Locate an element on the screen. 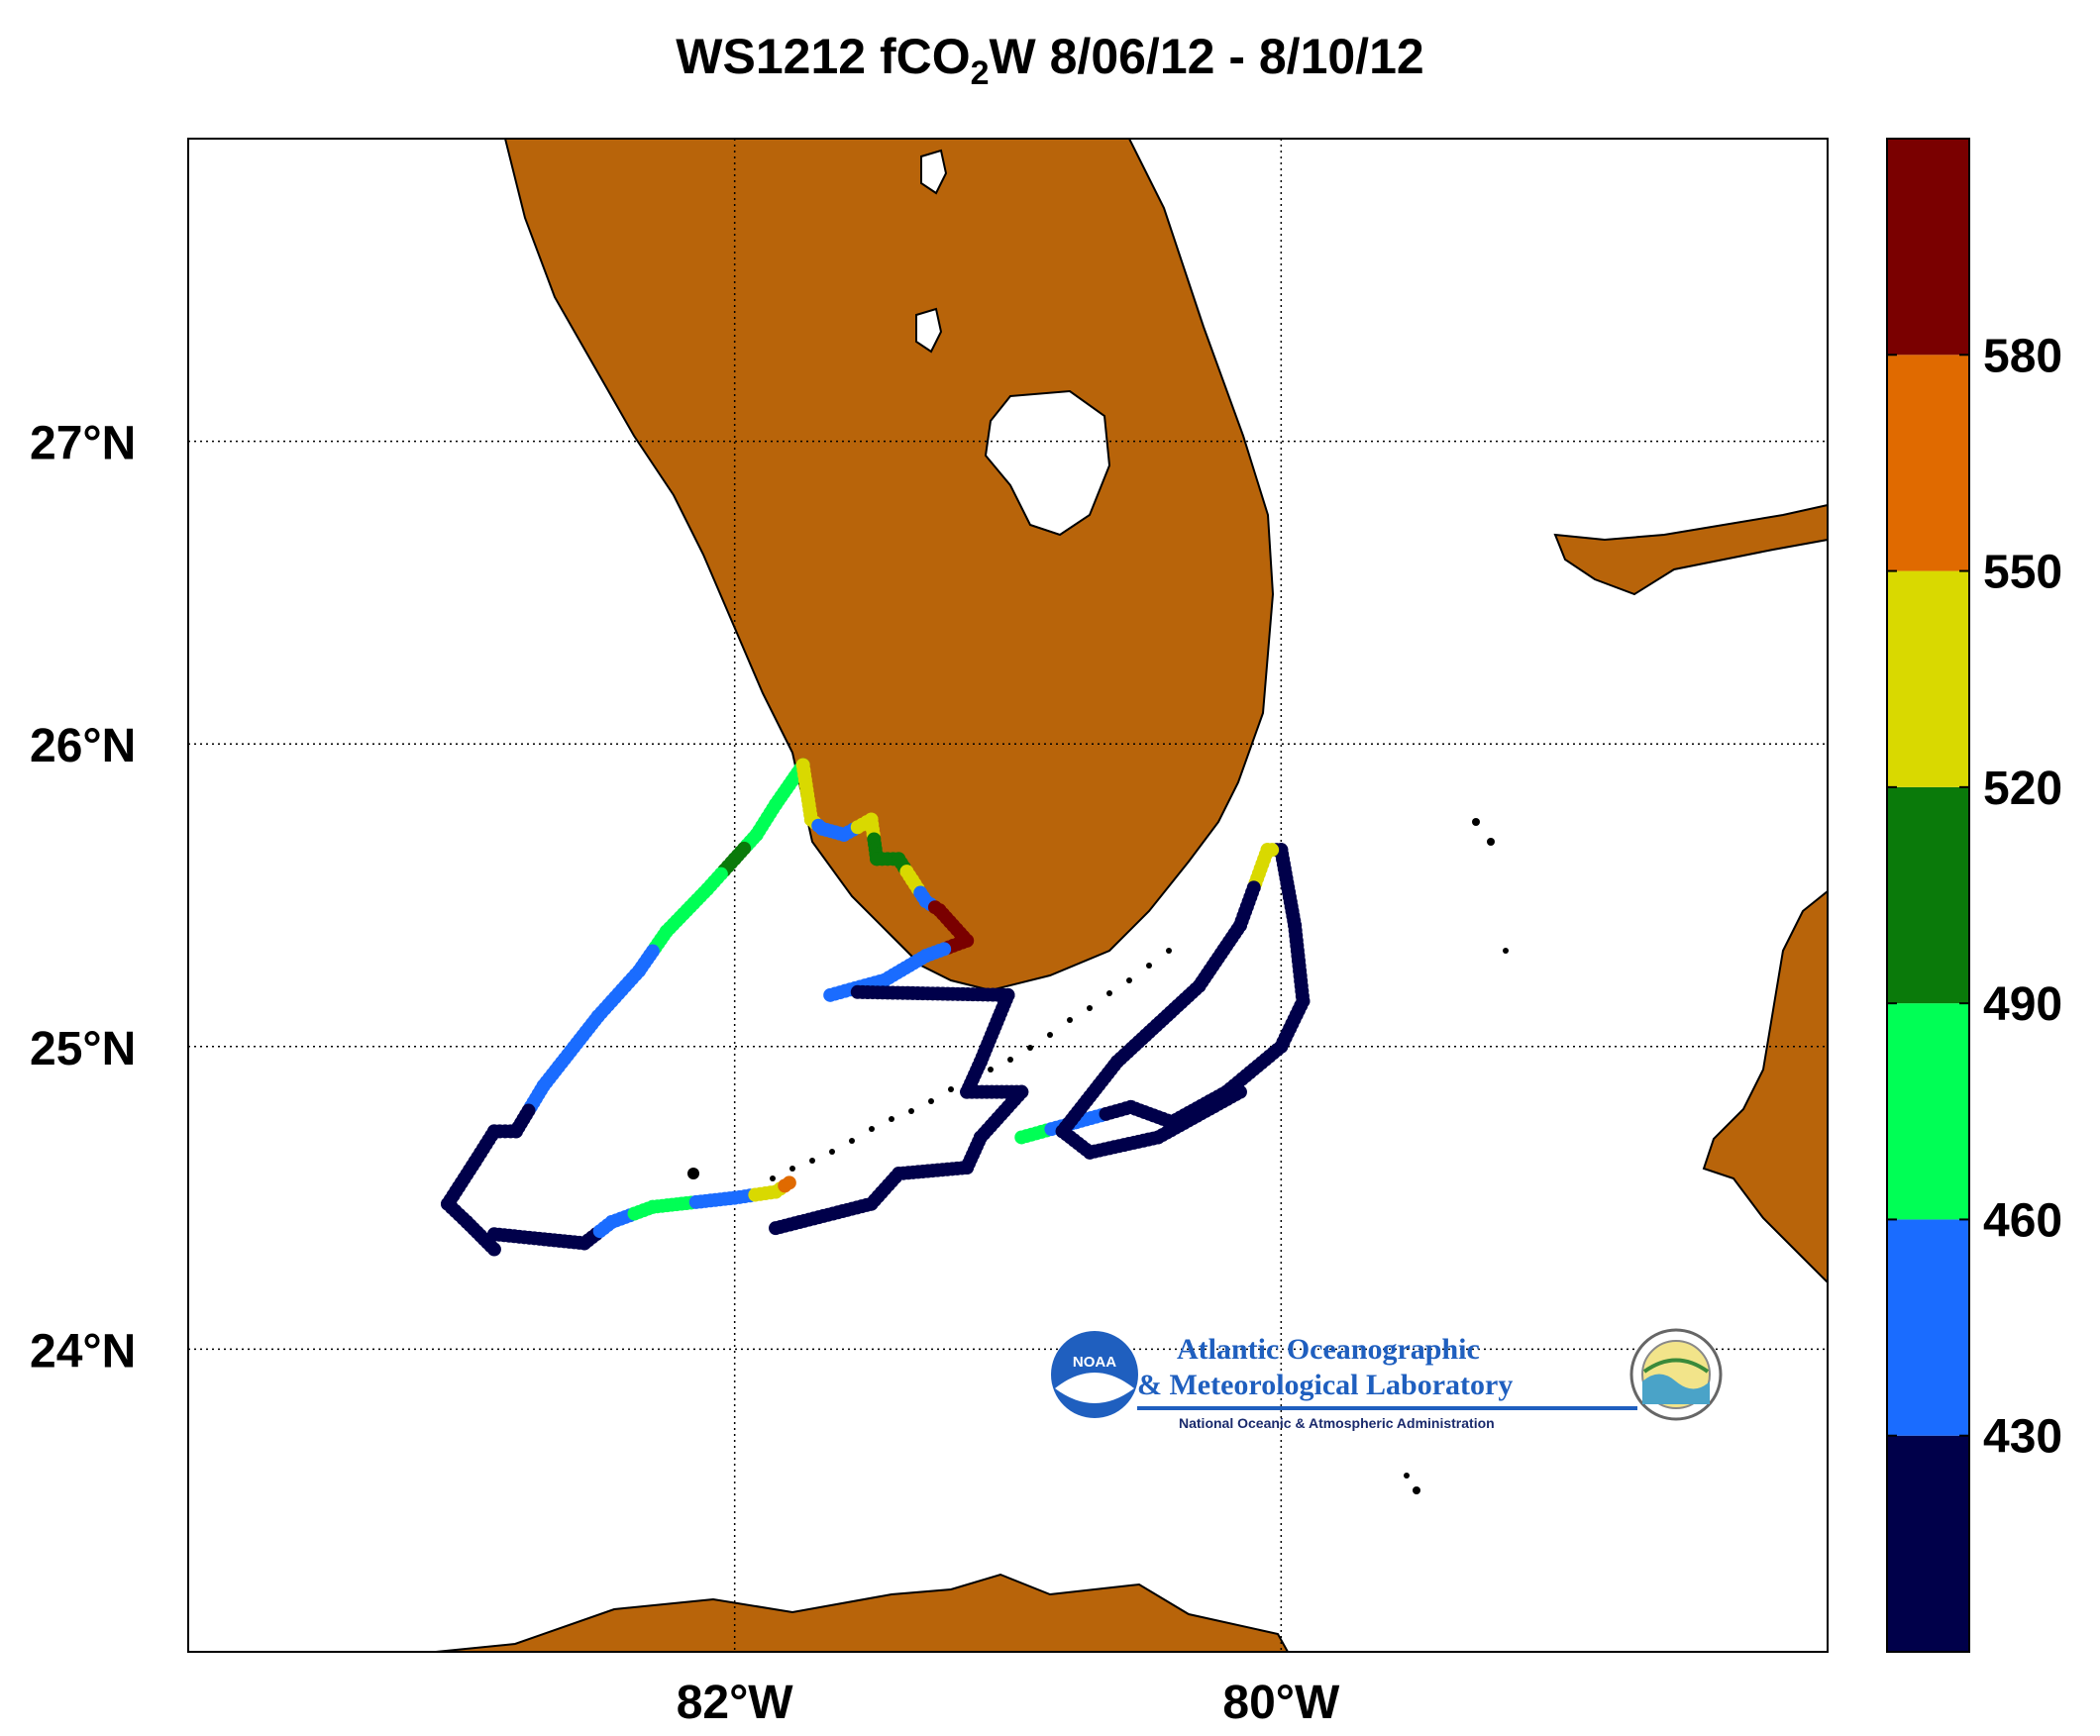 The image size is (2100, 1736). noaa-badge-text: NOAA is located at coordinates (1094, 1362).